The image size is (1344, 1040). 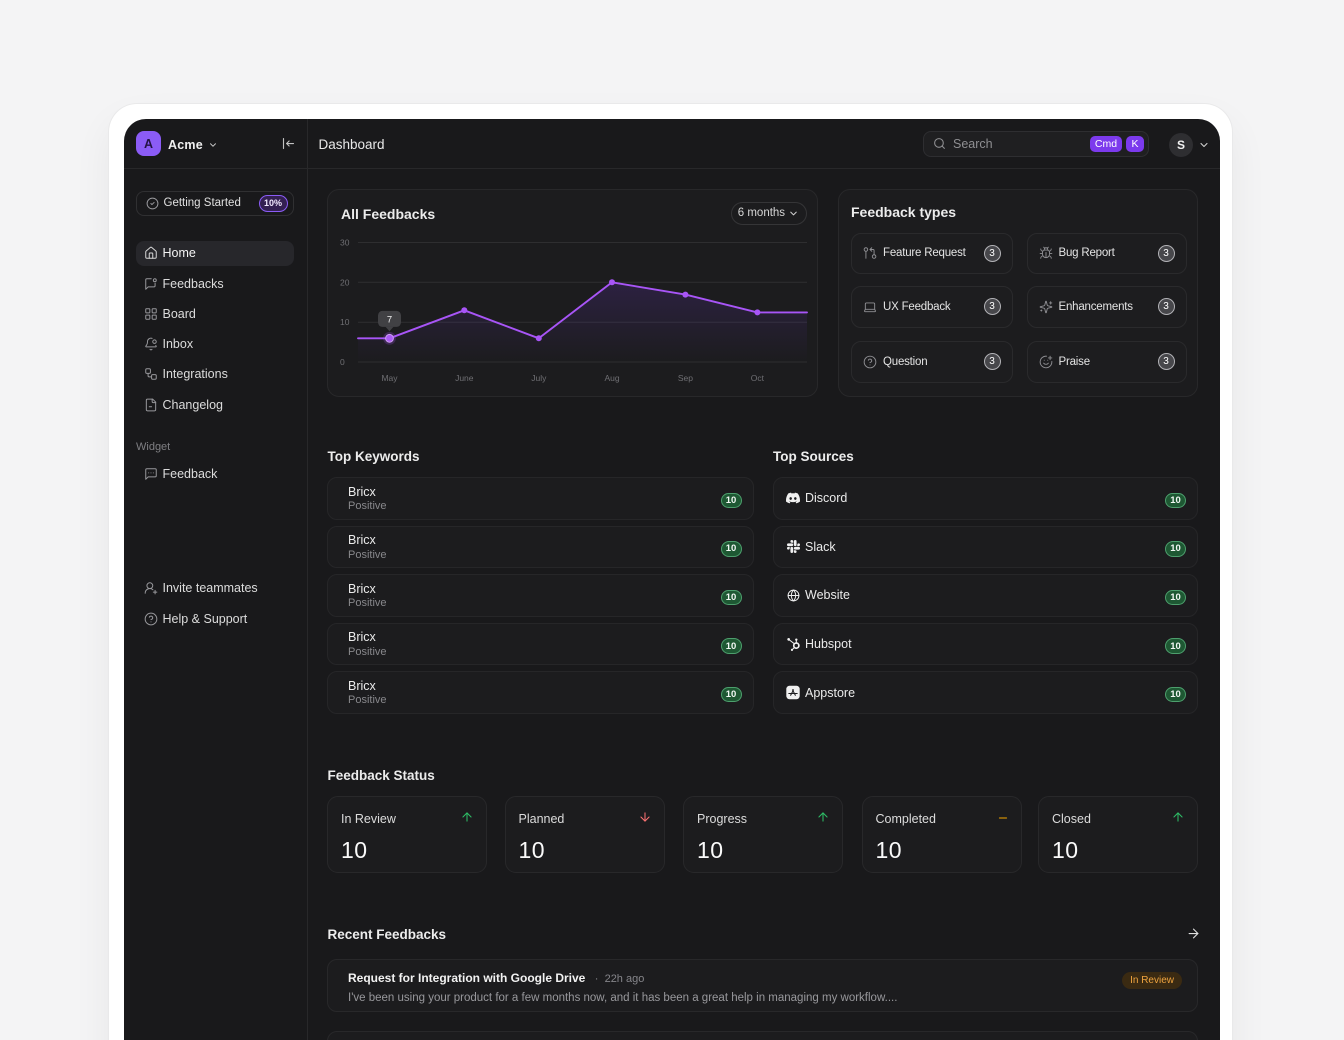 What do you see at coordinates (345, 322) in the screenshot?
I see `svg-text: 10` at bounding box center [345, 322].